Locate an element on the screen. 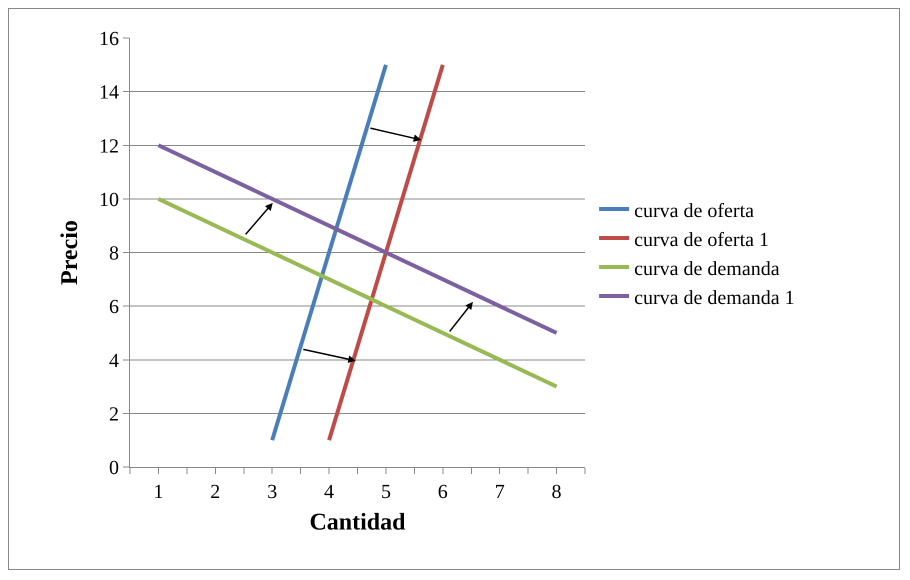  x-tick-label: 2 is located at coordinates (215, 492).